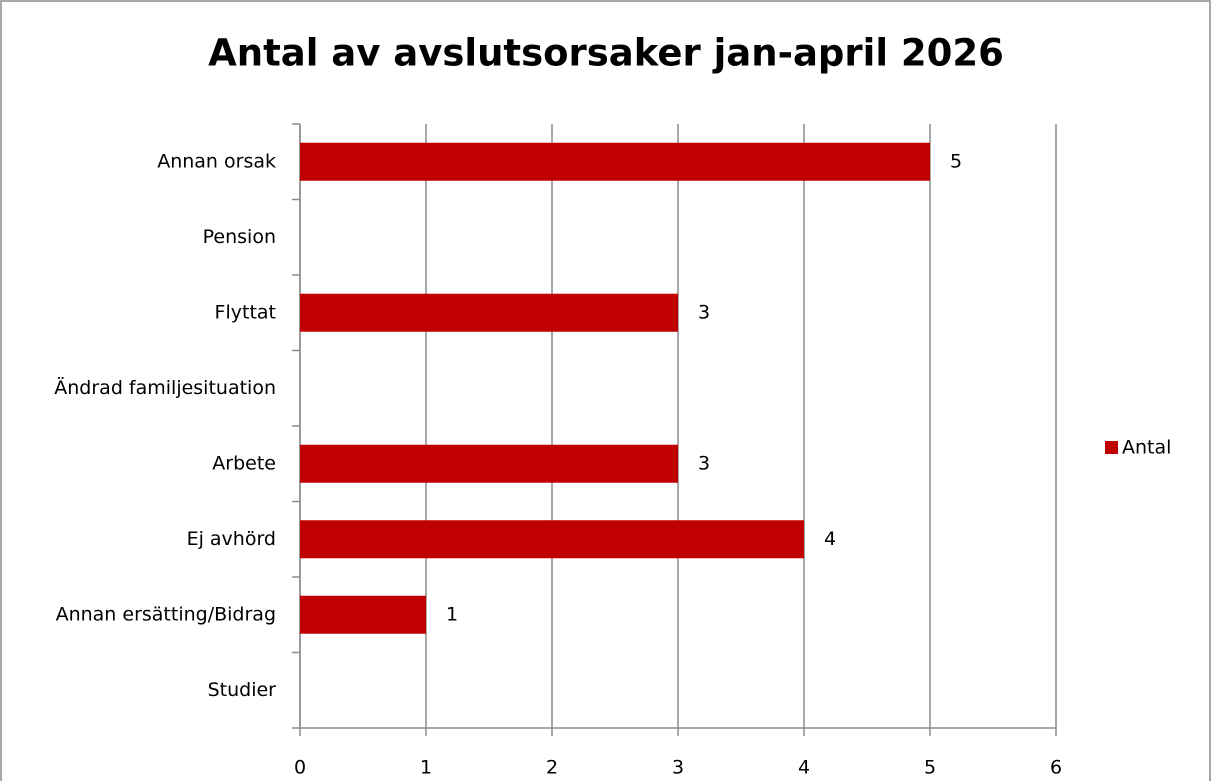  What do you see at coordinates (244, 463) in the screenshot?
I see `y-tick-label: Arbete` at bounding box center [244, 463].